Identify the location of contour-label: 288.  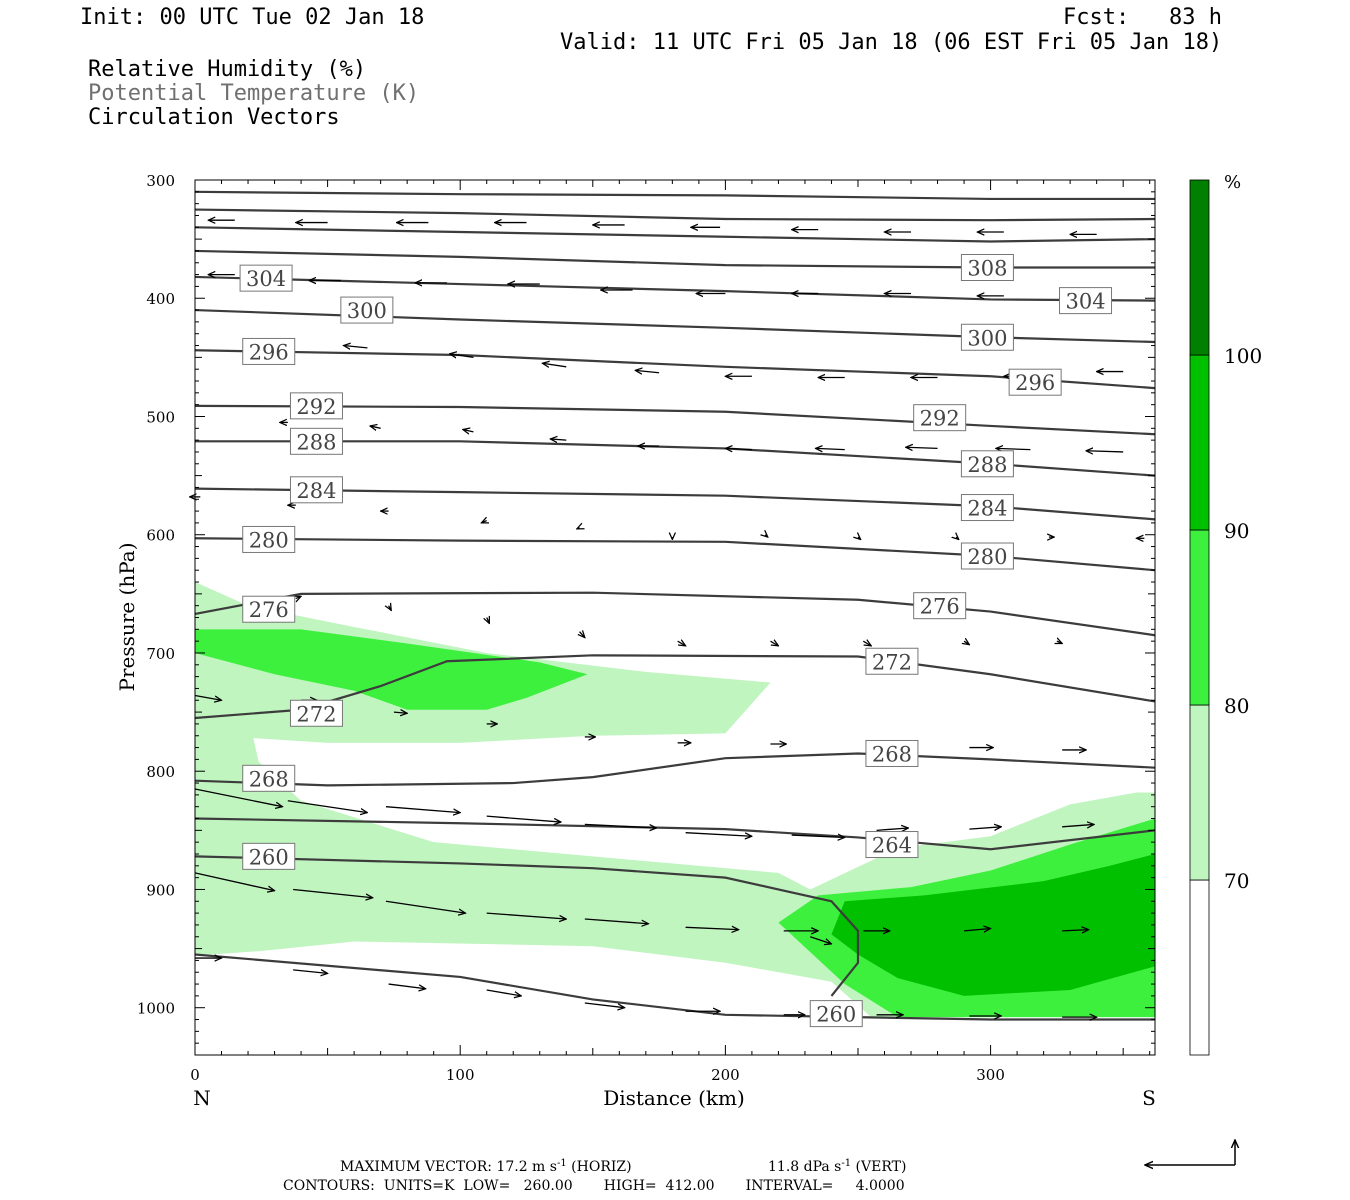
(316, 442).